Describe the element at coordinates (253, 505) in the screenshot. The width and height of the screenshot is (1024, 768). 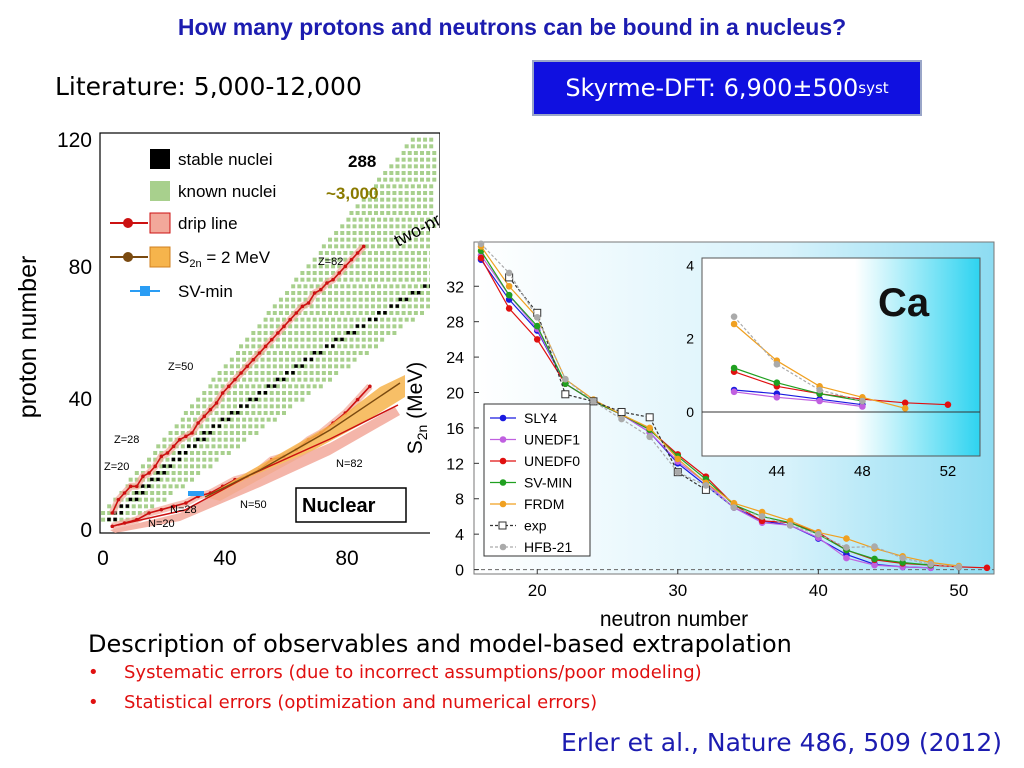
I see `magic-number-label: N=50` at that location.